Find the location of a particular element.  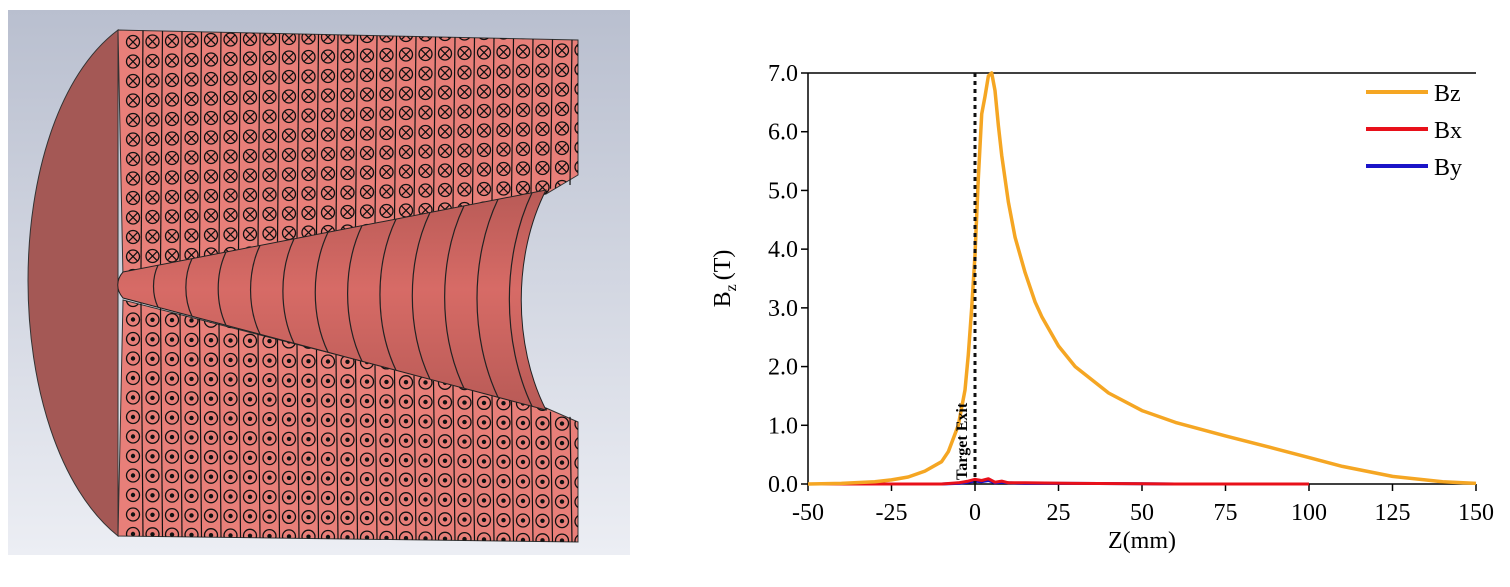

y-axis-label-subscript: z is located at coordinates (731, 287).